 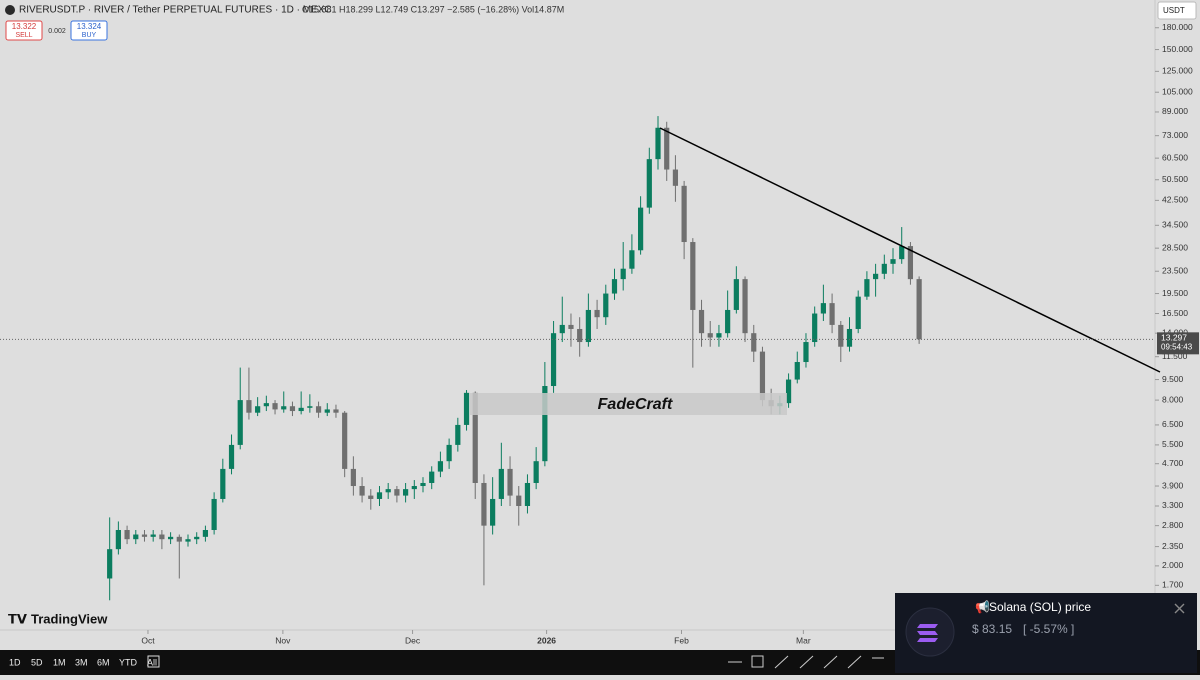 What do you see at coordinates (59, 662) in the screenshot?
I see `range-button: 1M` at bounding box center [59, 662].